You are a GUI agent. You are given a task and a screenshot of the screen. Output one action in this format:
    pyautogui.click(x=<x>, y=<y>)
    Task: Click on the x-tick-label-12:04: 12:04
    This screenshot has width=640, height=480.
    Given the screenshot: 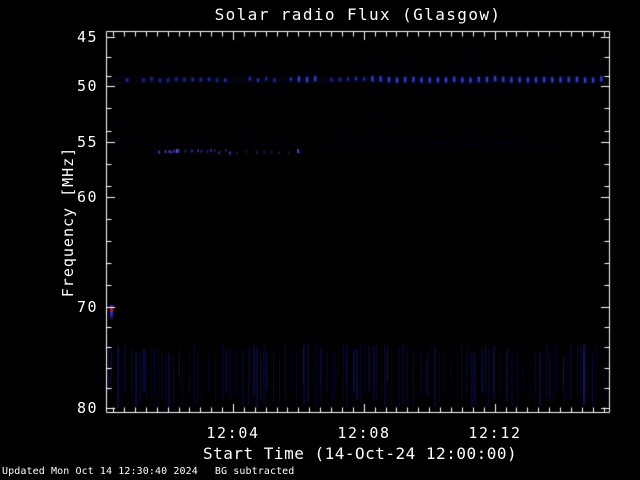 What is the action you would take?
    pyautogui.click(x=233, y=433)
    